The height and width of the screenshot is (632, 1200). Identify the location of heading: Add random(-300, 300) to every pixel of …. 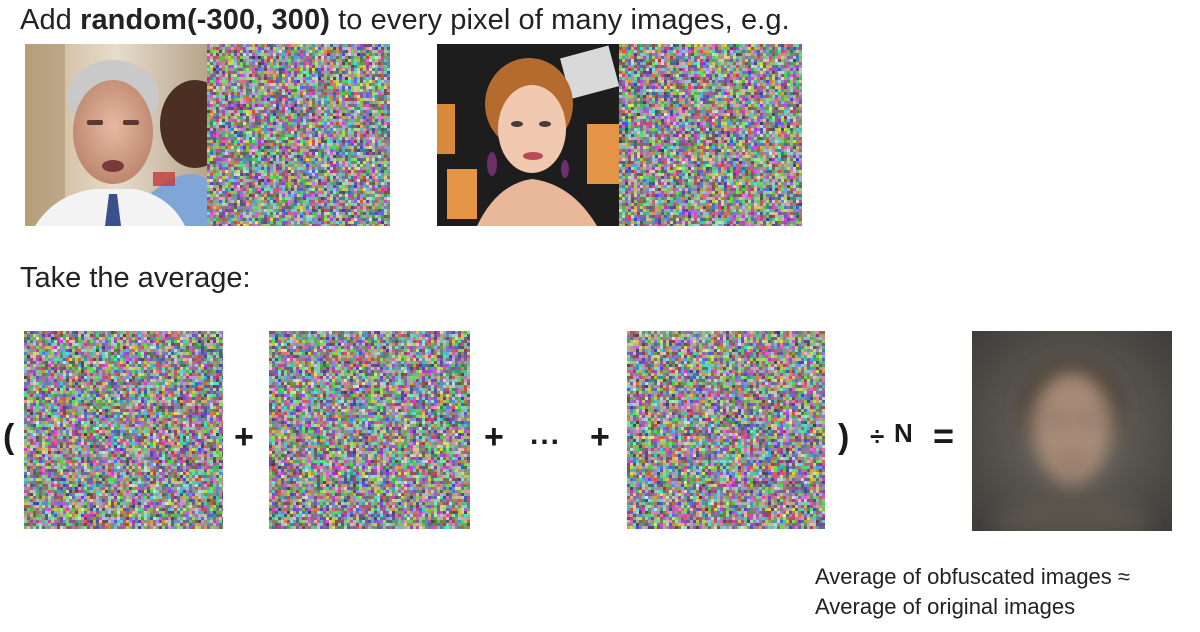
(405, 20).